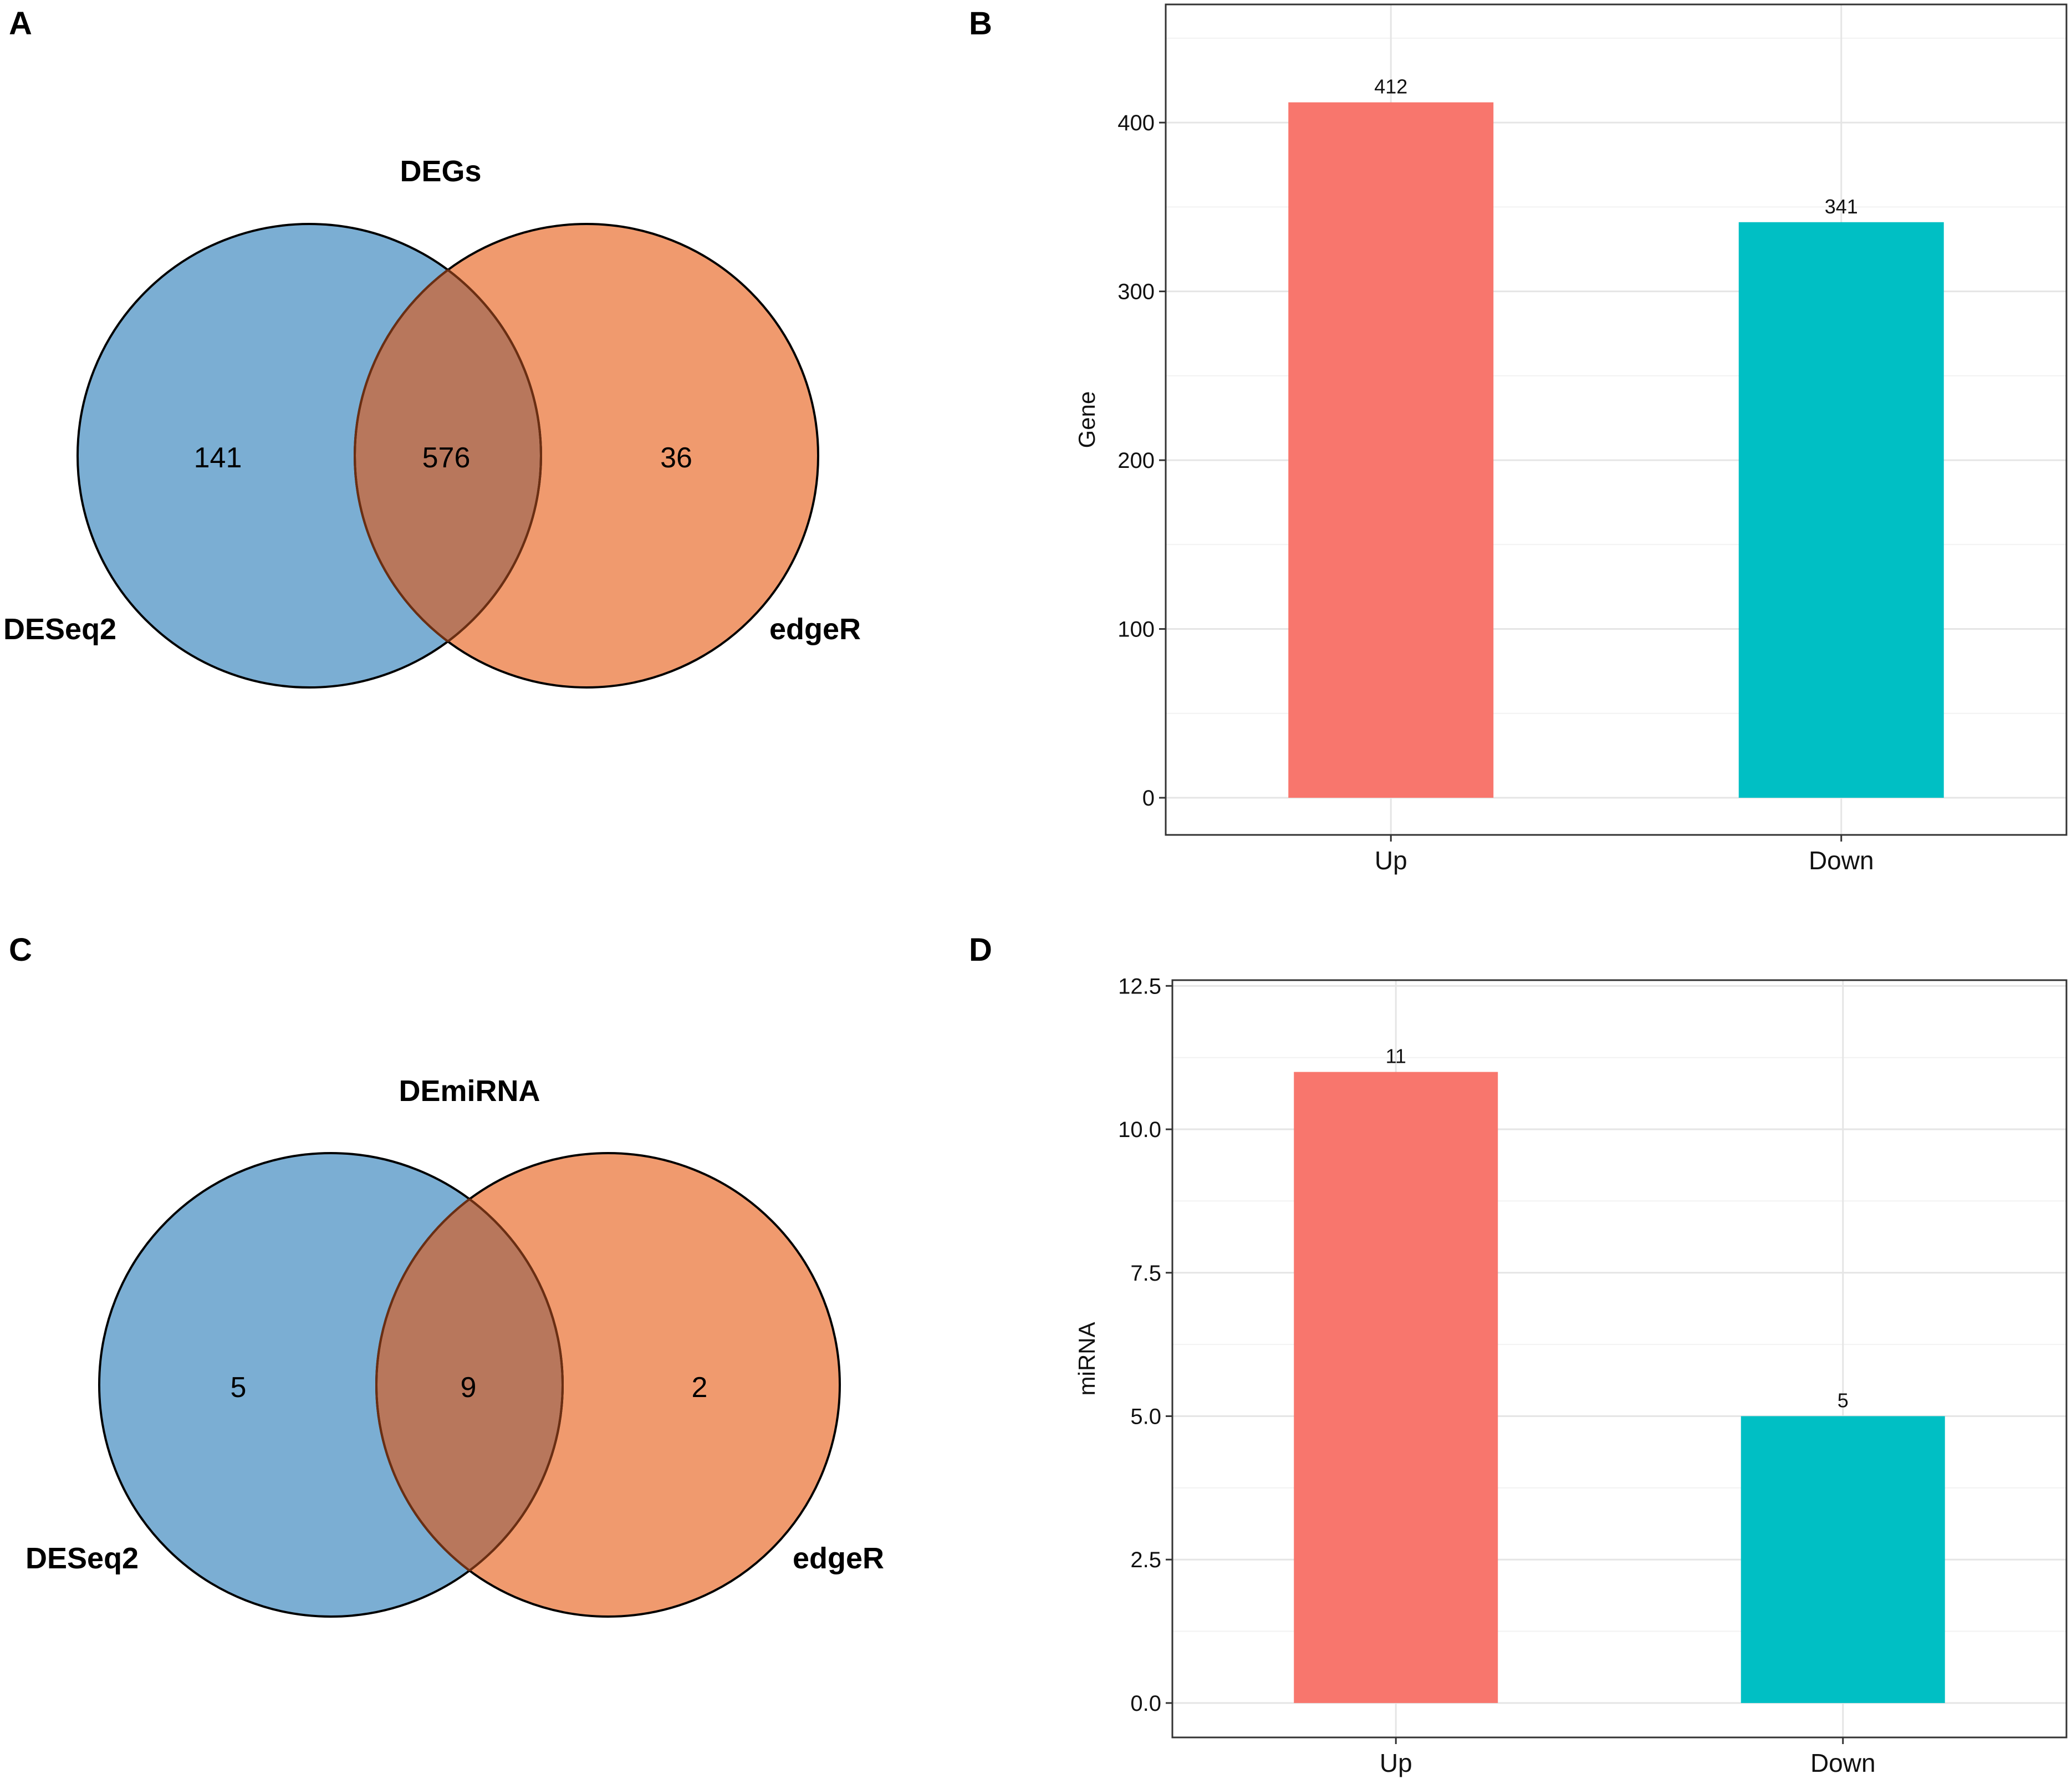  Describe the element at coordinates (1145, 1703) in the screenshot. I see `y-tick-label: 0.0` at that location.